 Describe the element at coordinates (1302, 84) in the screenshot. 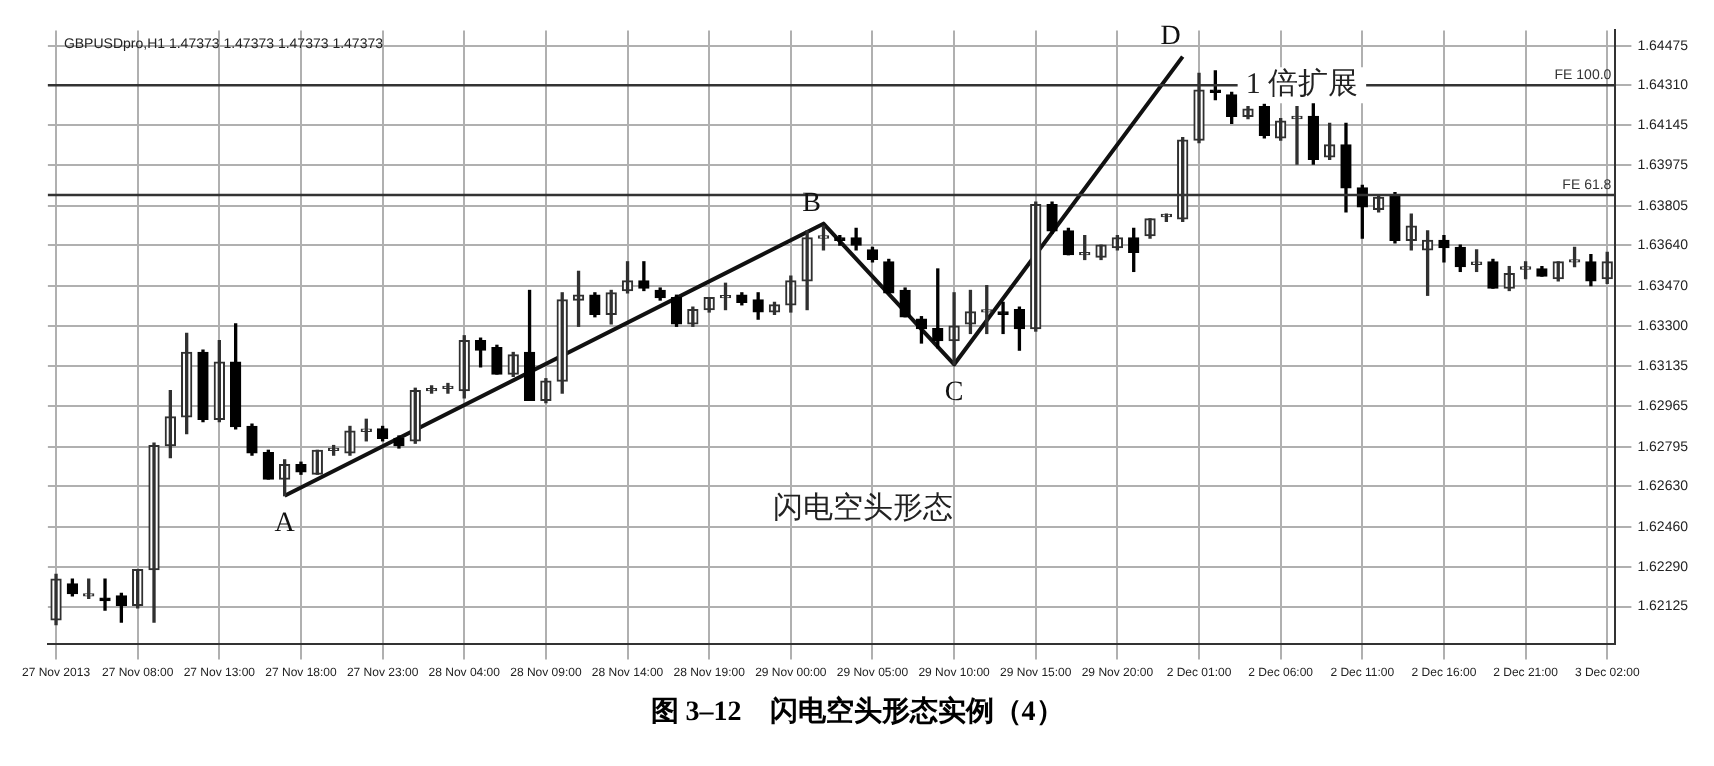

I see `annotation: 1 倍扩展` at that location.